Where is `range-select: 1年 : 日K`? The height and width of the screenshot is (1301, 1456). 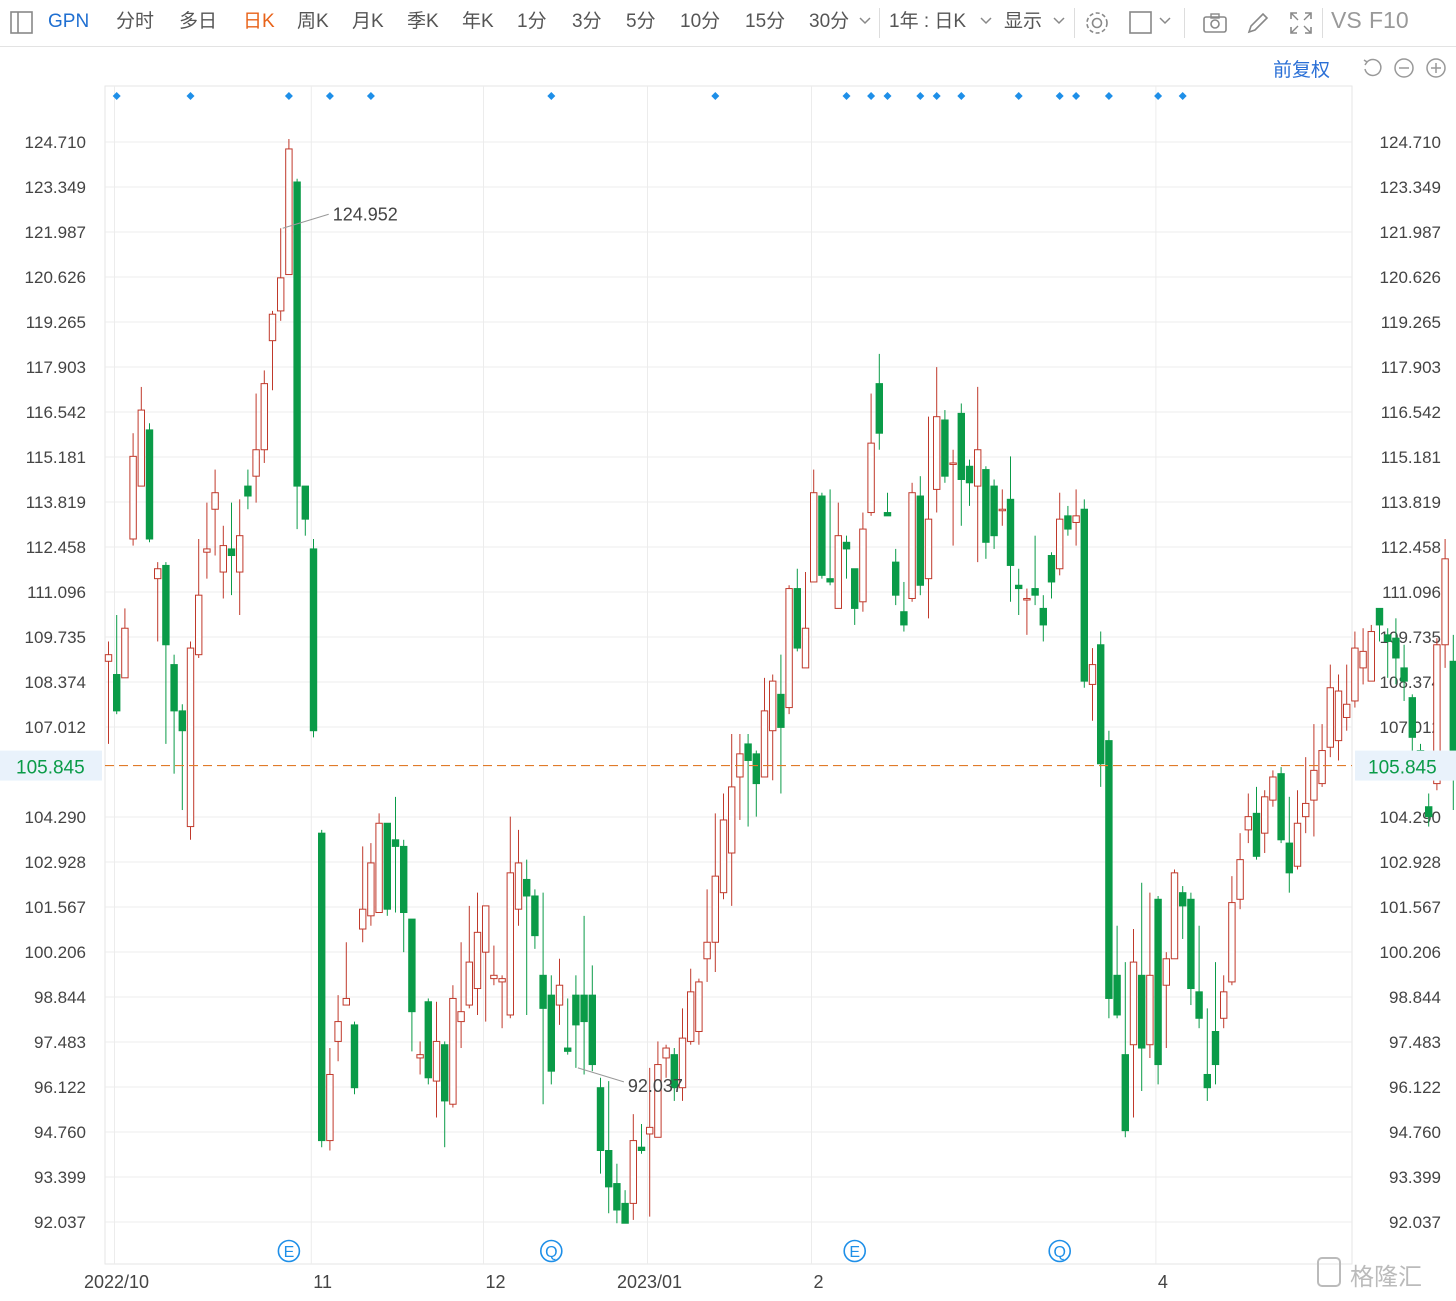 range-select: 1年 : 日K is located at coordinates (928, 21).